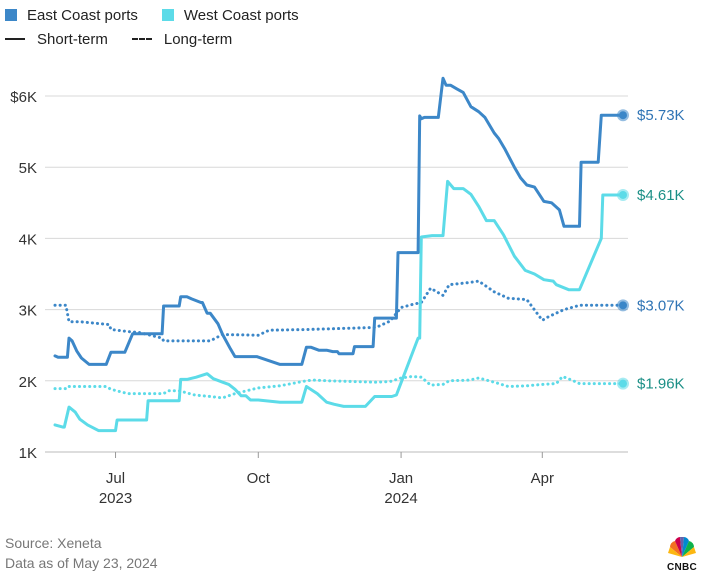  I want to click on legend-label-east-coast: East Coast ports, so click(82, 15).